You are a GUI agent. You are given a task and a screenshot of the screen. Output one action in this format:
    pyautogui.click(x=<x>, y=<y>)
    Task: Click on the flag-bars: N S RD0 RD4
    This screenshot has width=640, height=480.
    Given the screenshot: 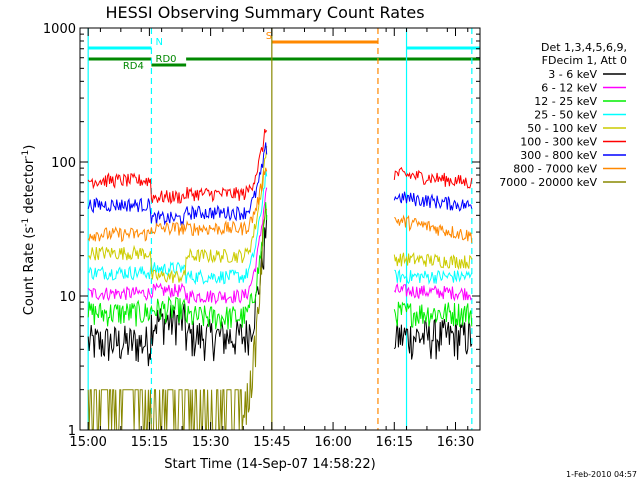 What is the action you would take?
    pyautogui.click(x=284, y=51)
    